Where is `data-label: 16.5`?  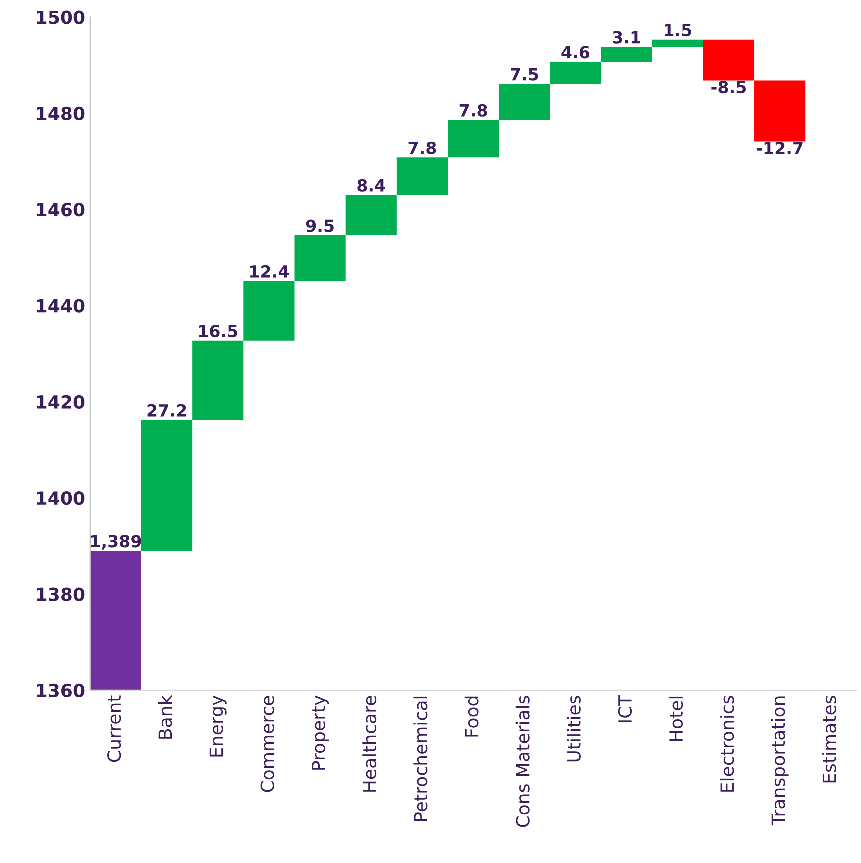 data-label: 16.5 is located at coordinates (218, 331).